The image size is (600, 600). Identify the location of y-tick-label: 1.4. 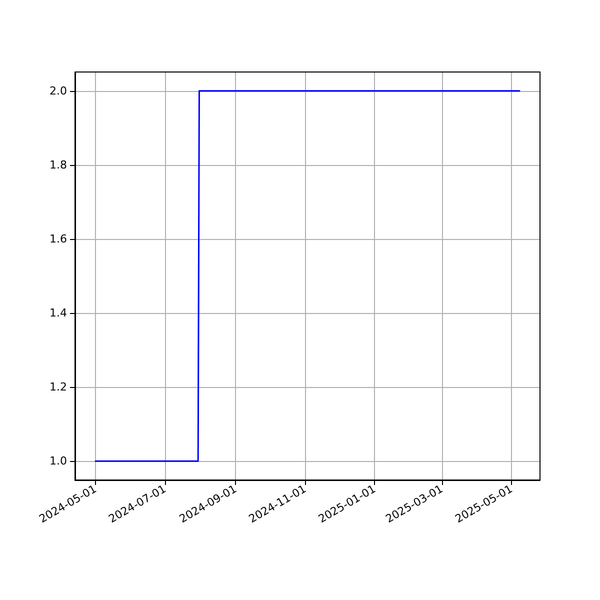
(58, 313).